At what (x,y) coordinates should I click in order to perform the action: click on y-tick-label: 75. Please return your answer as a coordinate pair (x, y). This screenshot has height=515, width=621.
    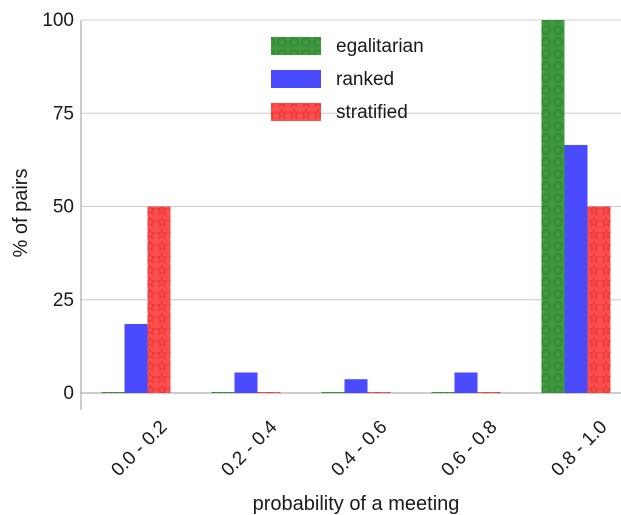
    Looking at the image, I should click on (63, 113).